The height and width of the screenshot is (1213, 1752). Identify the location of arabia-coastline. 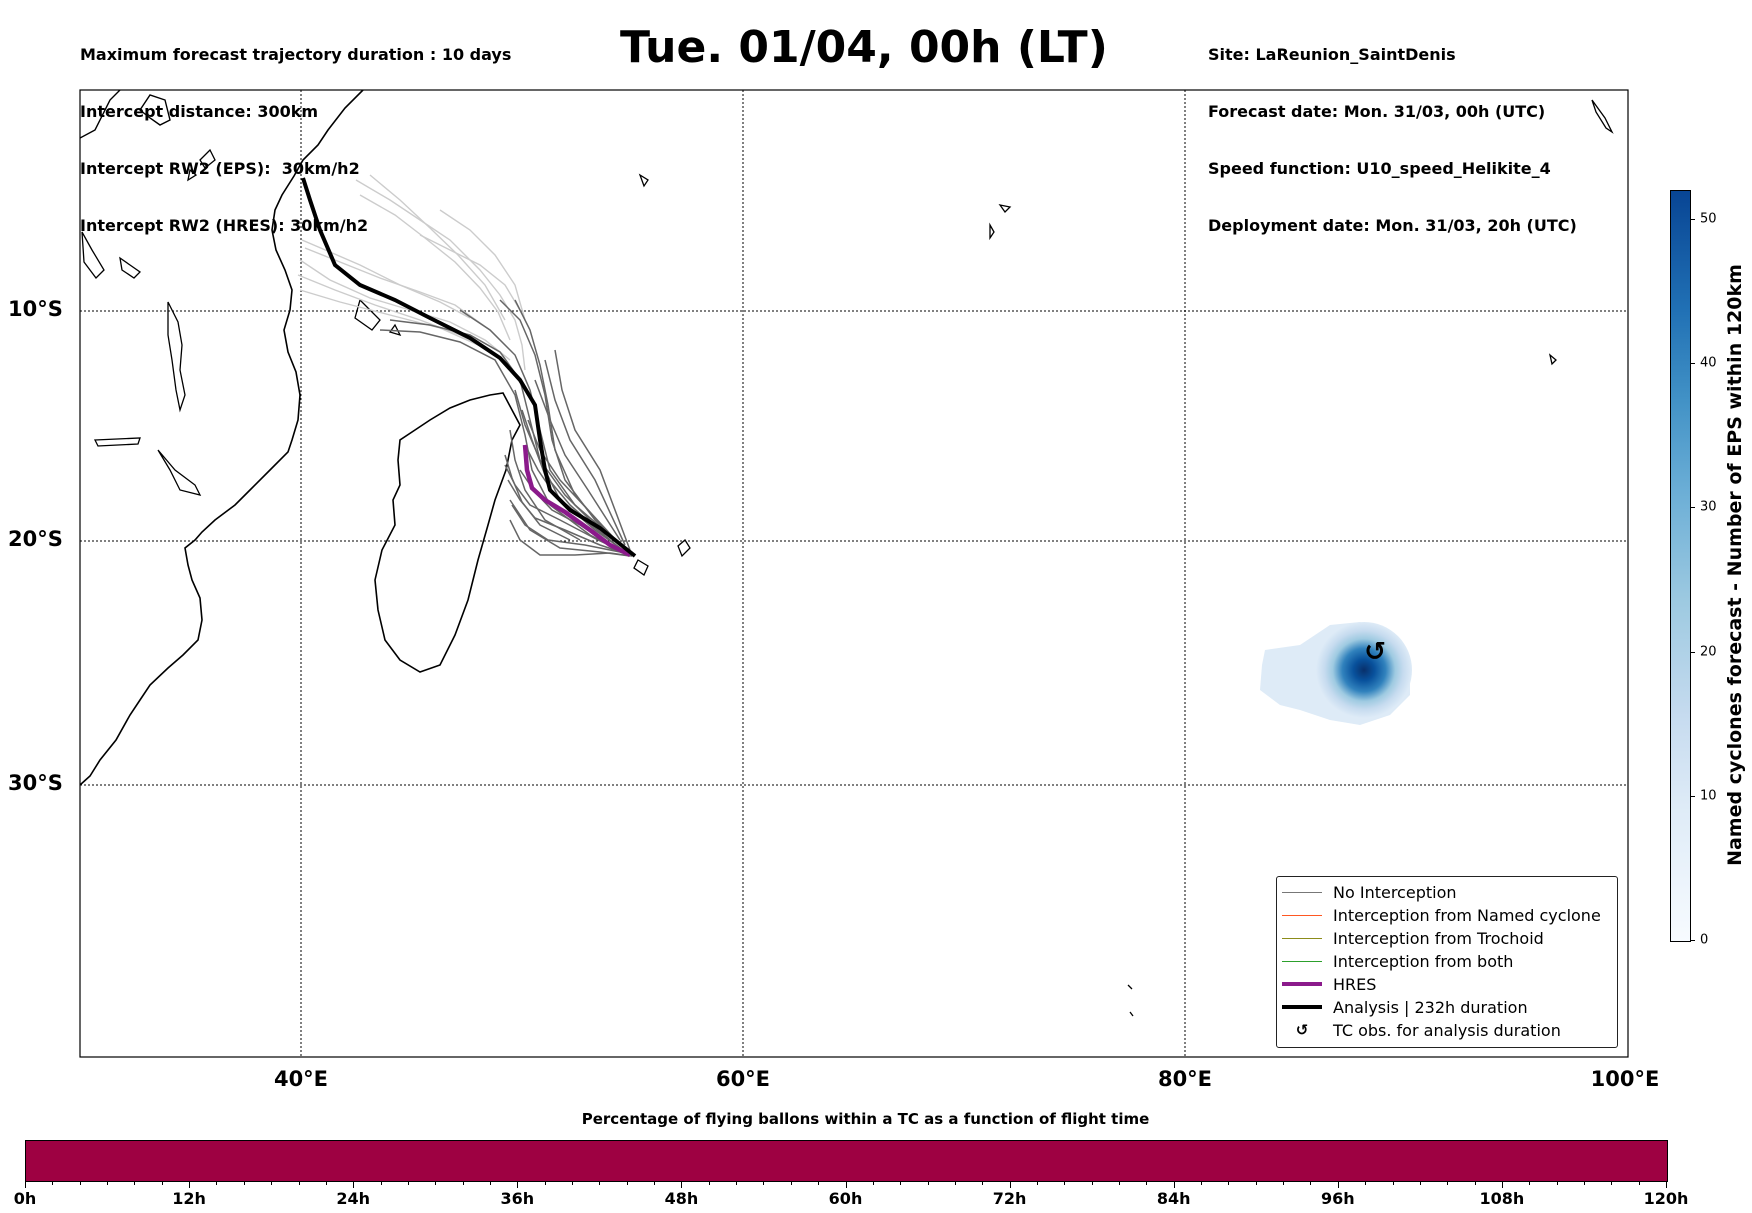
(125, 114).